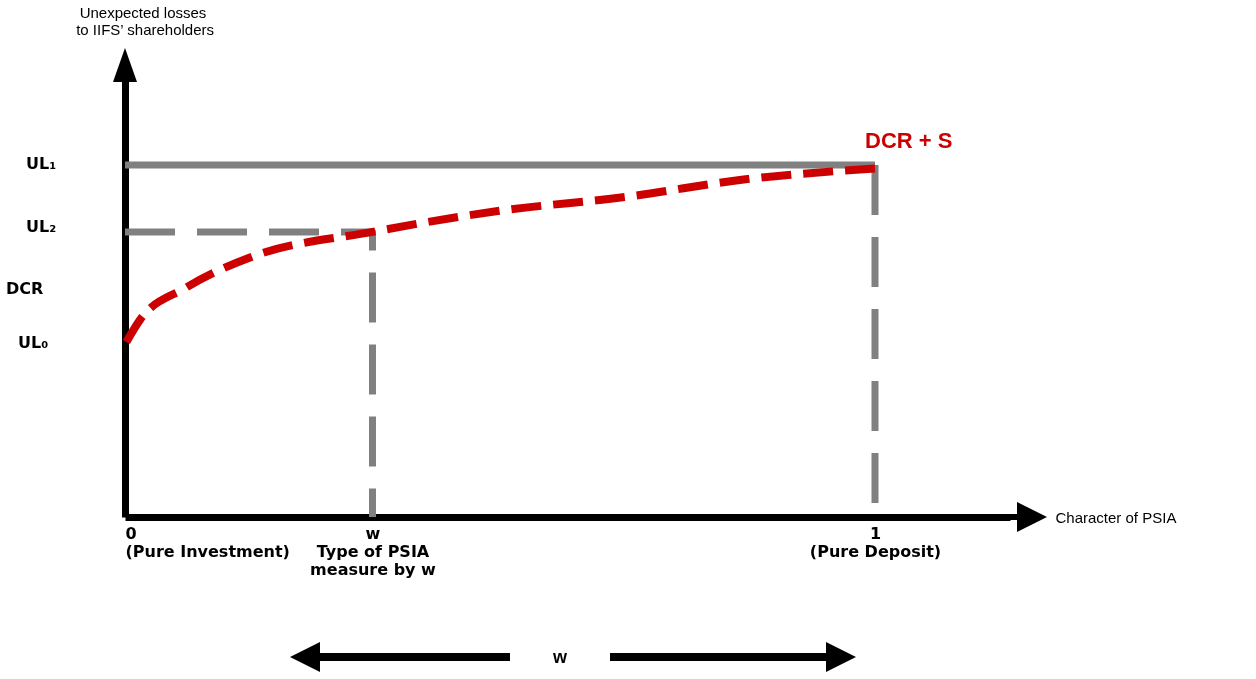  What do you see at coordinates (909, 140) in the screenshot?
I see `series-label: DCR + S` at bounding box center [909, 140].